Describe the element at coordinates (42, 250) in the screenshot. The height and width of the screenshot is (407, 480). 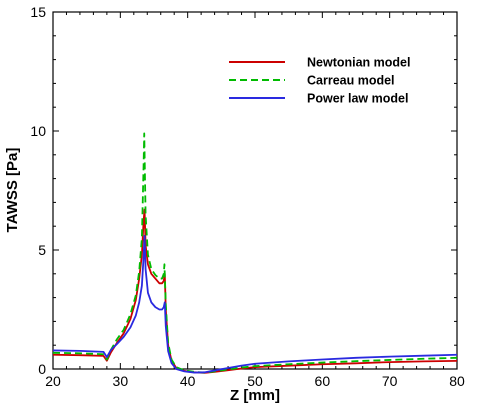
I see `y-tick-label: 5` at that location.